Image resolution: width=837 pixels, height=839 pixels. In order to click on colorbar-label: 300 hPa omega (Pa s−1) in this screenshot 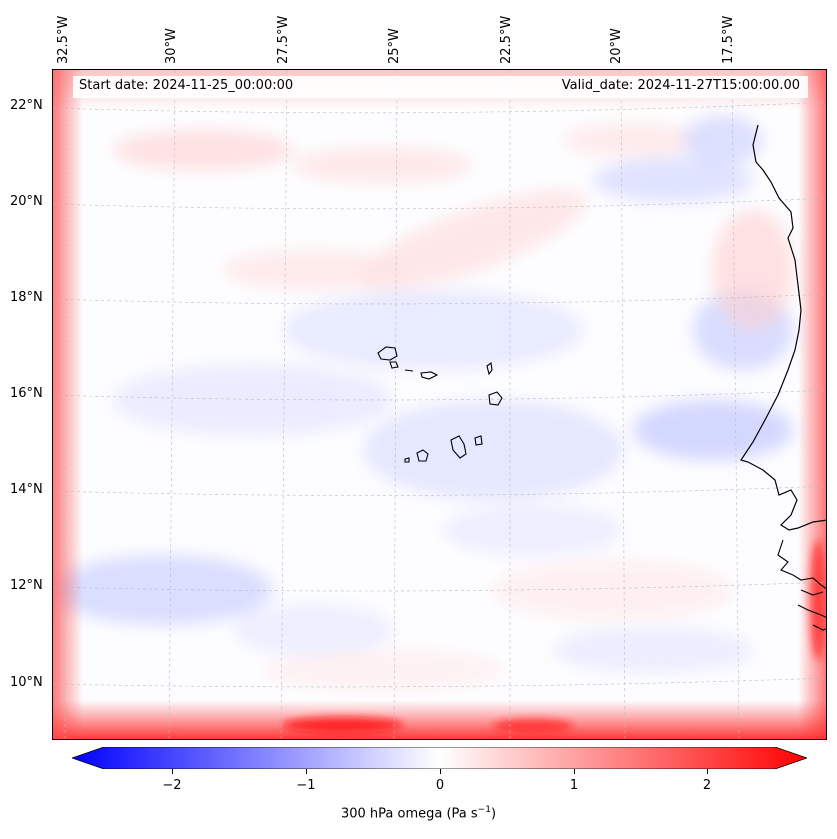, I will do `click(418, 813)`.